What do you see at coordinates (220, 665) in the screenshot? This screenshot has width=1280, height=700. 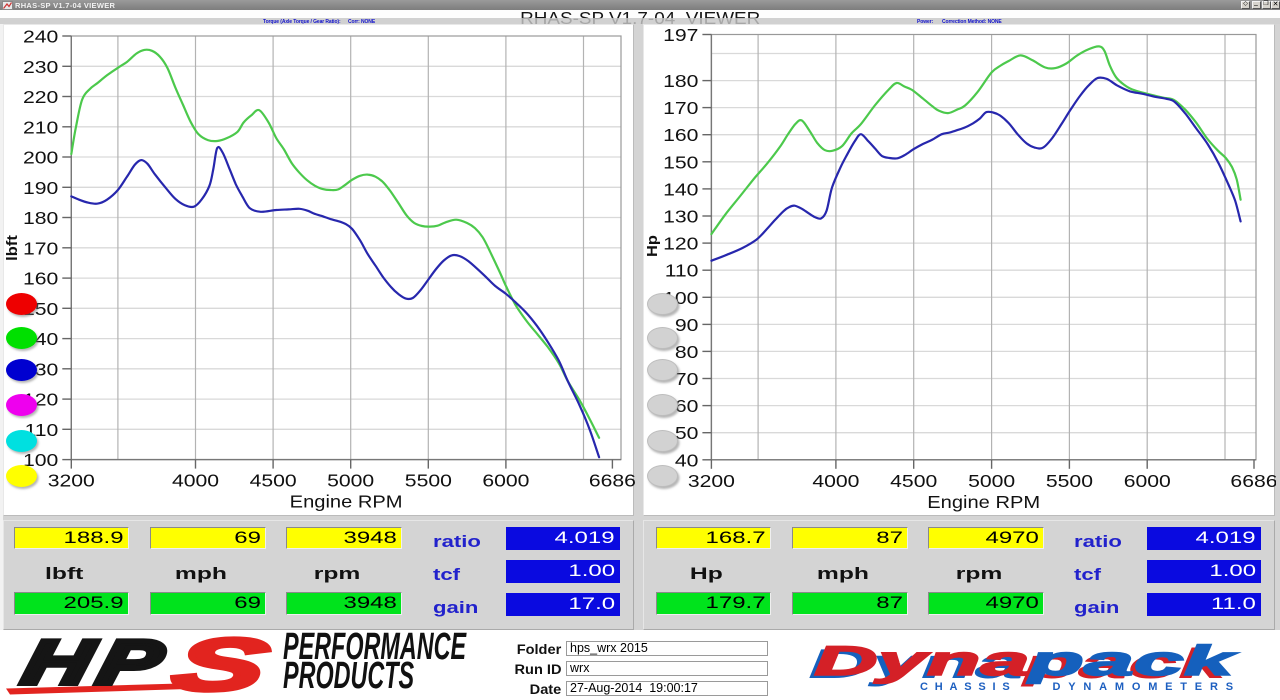 I see `svg-text: S` at bounding box center [220, 665].